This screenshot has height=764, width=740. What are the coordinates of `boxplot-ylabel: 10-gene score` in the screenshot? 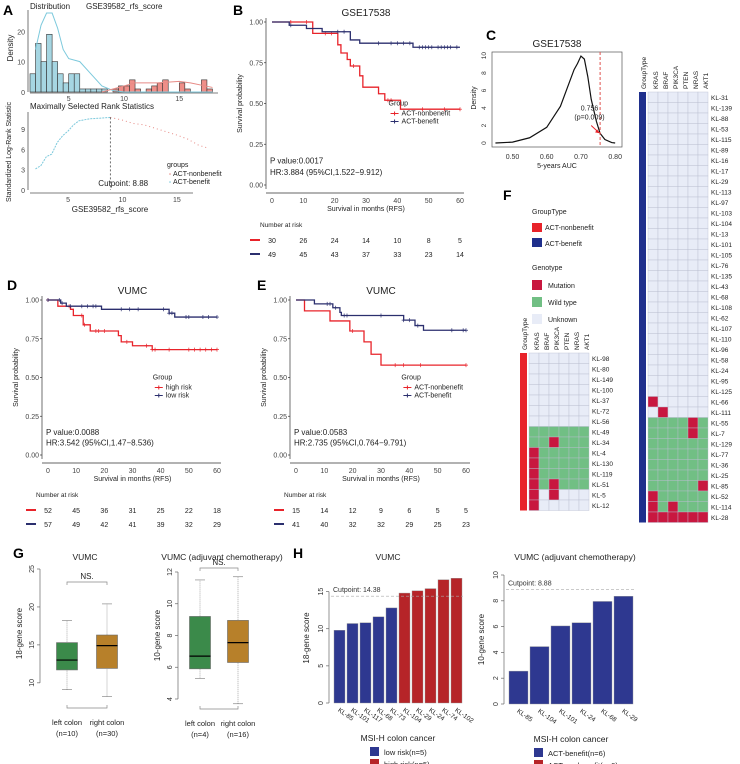 It's located at (157, 635).